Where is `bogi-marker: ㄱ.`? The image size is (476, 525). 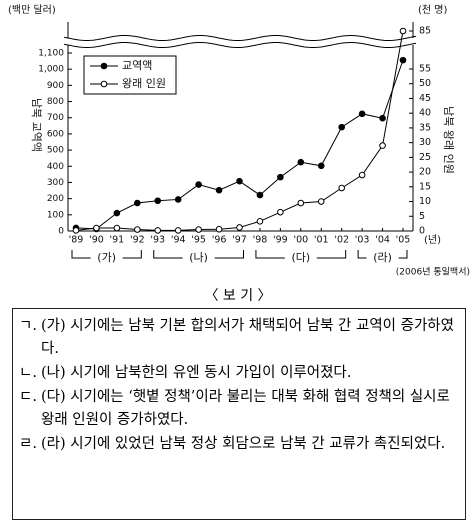
bogi-marker: ㄱ. is located at coordinates (28, 326).